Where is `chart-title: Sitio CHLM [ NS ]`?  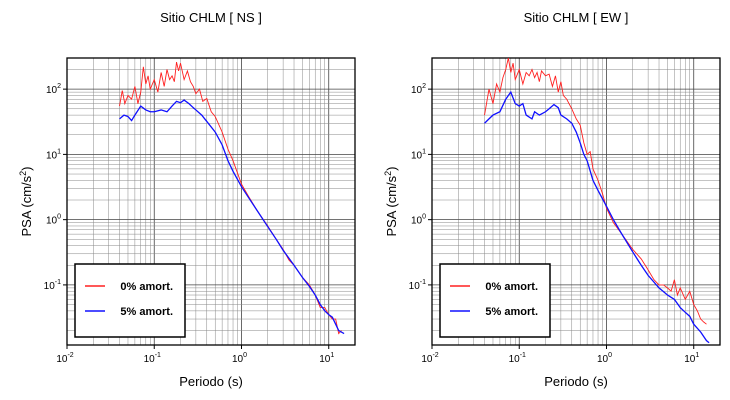 chart-title: Sitio CHLM [ NS ] is located at coordinates (211, 17).